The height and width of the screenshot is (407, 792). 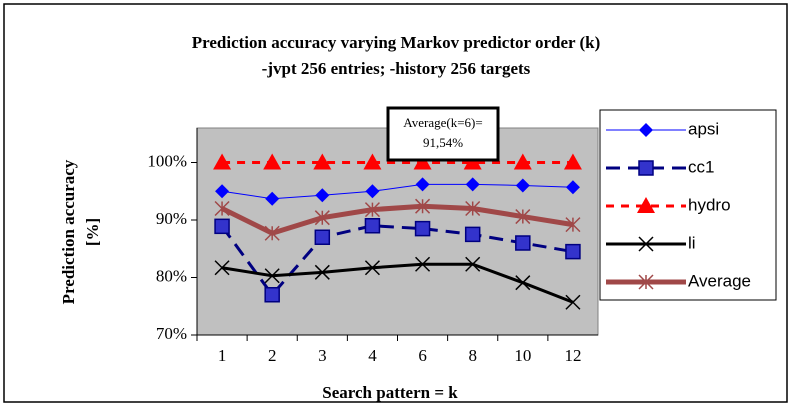 What do you see at coordinates (701, 166) in the screenshot?
I see `legend-label: cc1` at bounding box center [701, 166].